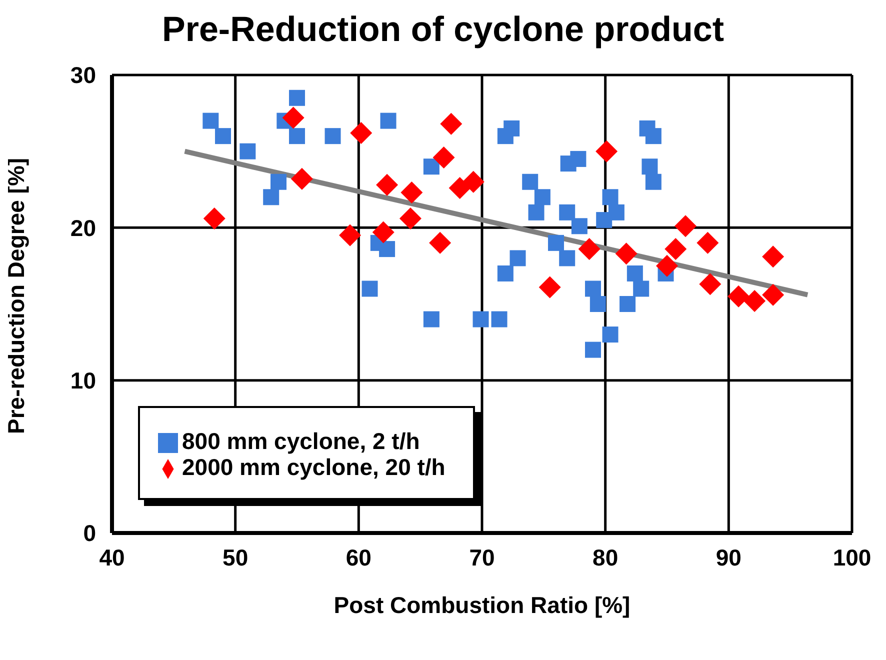 This screenshot has width=886, height=660. Describe the element at coordinates (83, 381) in the screenshot. I see `y-tick-label: 10` at that location.